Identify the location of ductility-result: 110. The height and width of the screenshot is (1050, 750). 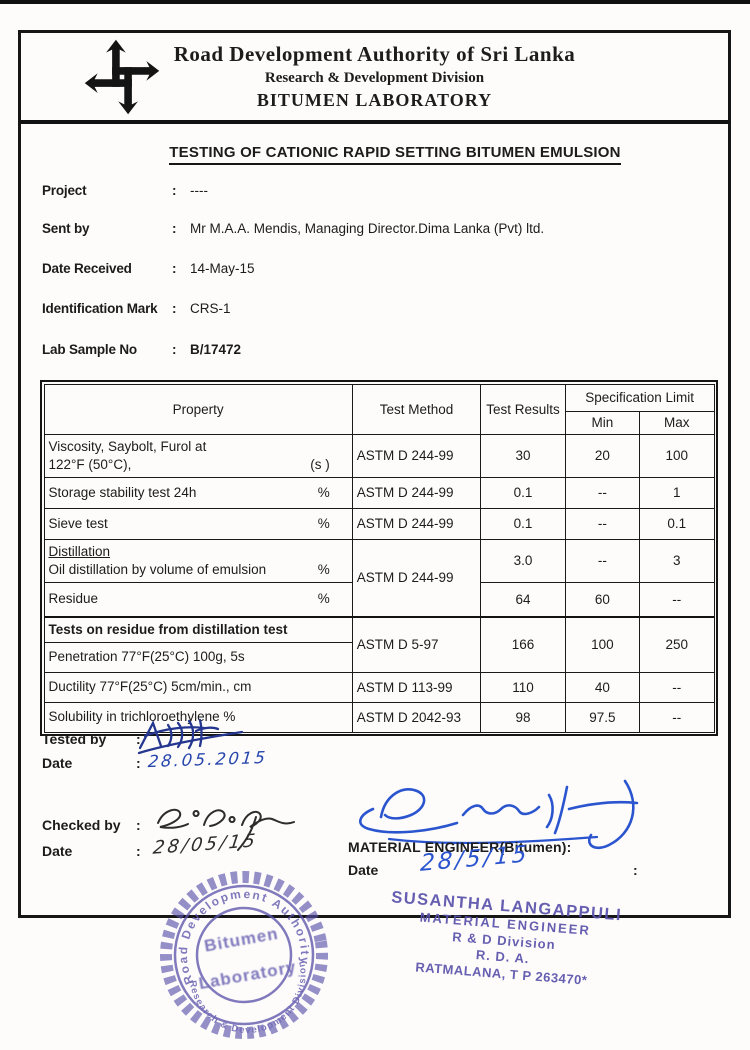
(523, 687).